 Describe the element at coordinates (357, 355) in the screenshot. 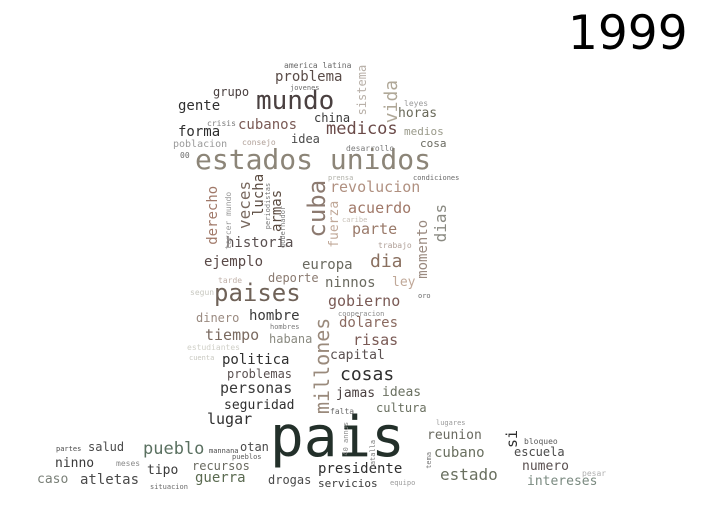

I see `cloud-word: capital` at that location.